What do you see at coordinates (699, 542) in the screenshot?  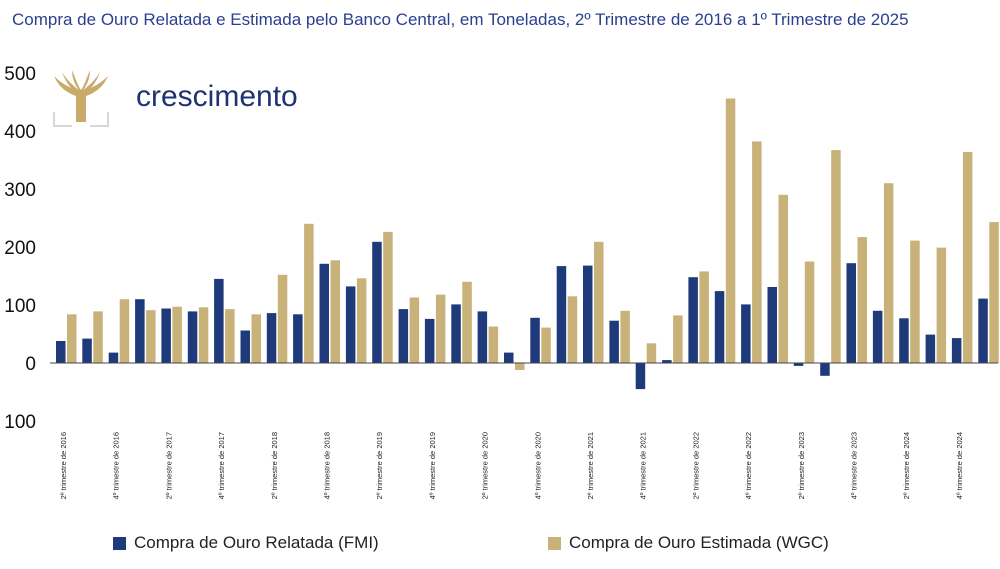 I see `legend-label-wgc: Compra de Ouro Estimada (WGC)` at bounding box center [699, 542].